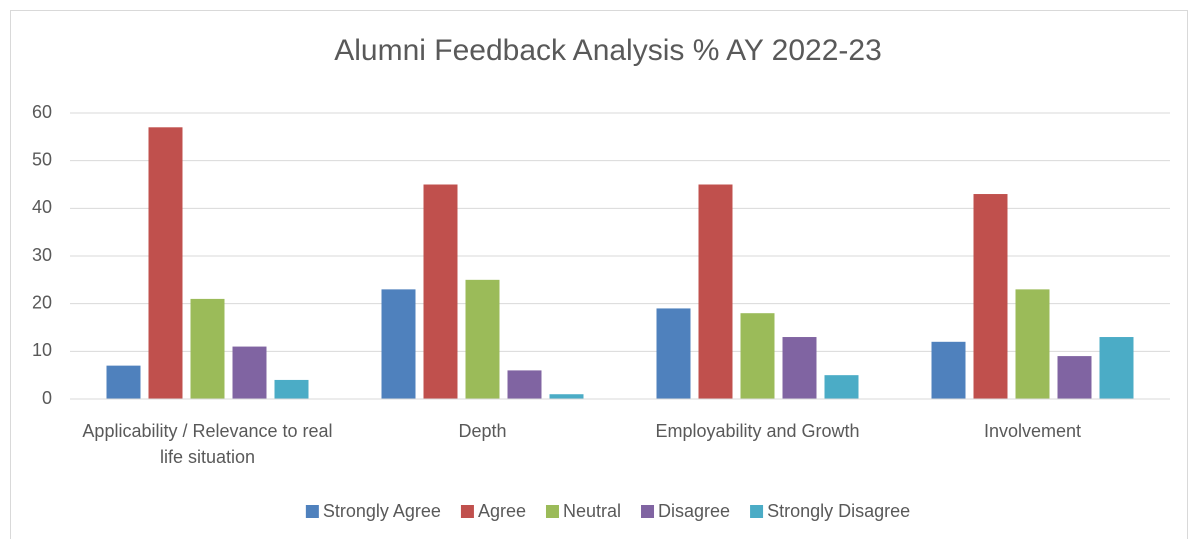 This screenshot has height=539, width=1188. I want to click on y-tick-label: 0, so click(47, 398).